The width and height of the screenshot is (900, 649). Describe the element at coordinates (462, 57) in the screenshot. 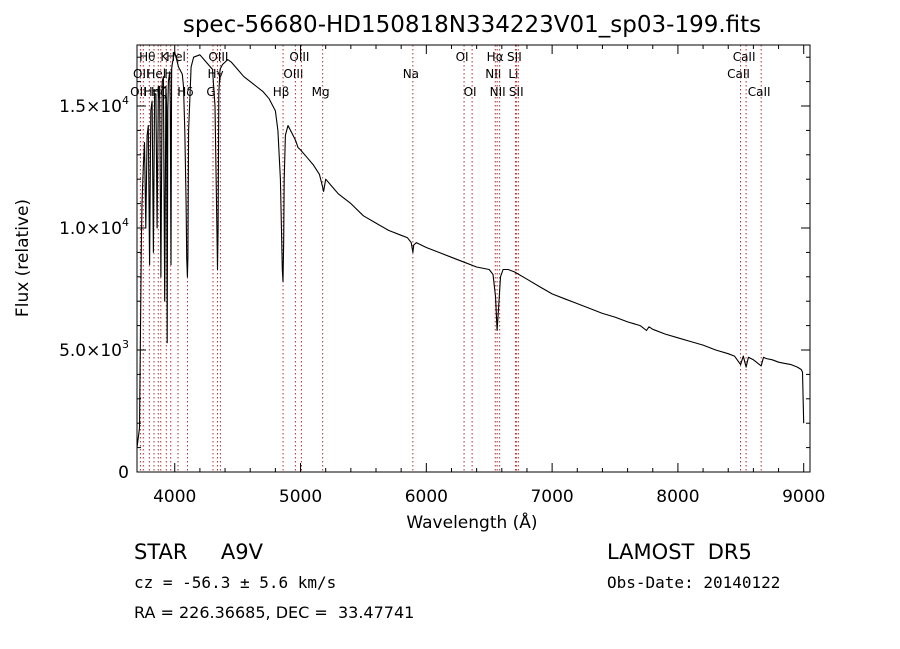

I see `line-label-18: OI` at that location.